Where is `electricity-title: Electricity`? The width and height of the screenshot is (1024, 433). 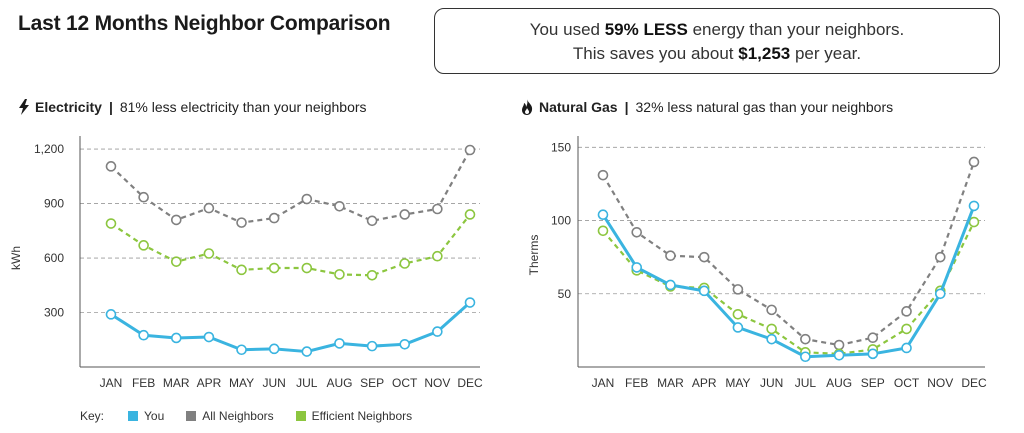 electricity-title: Electricity is located at coordinates (68, 107).